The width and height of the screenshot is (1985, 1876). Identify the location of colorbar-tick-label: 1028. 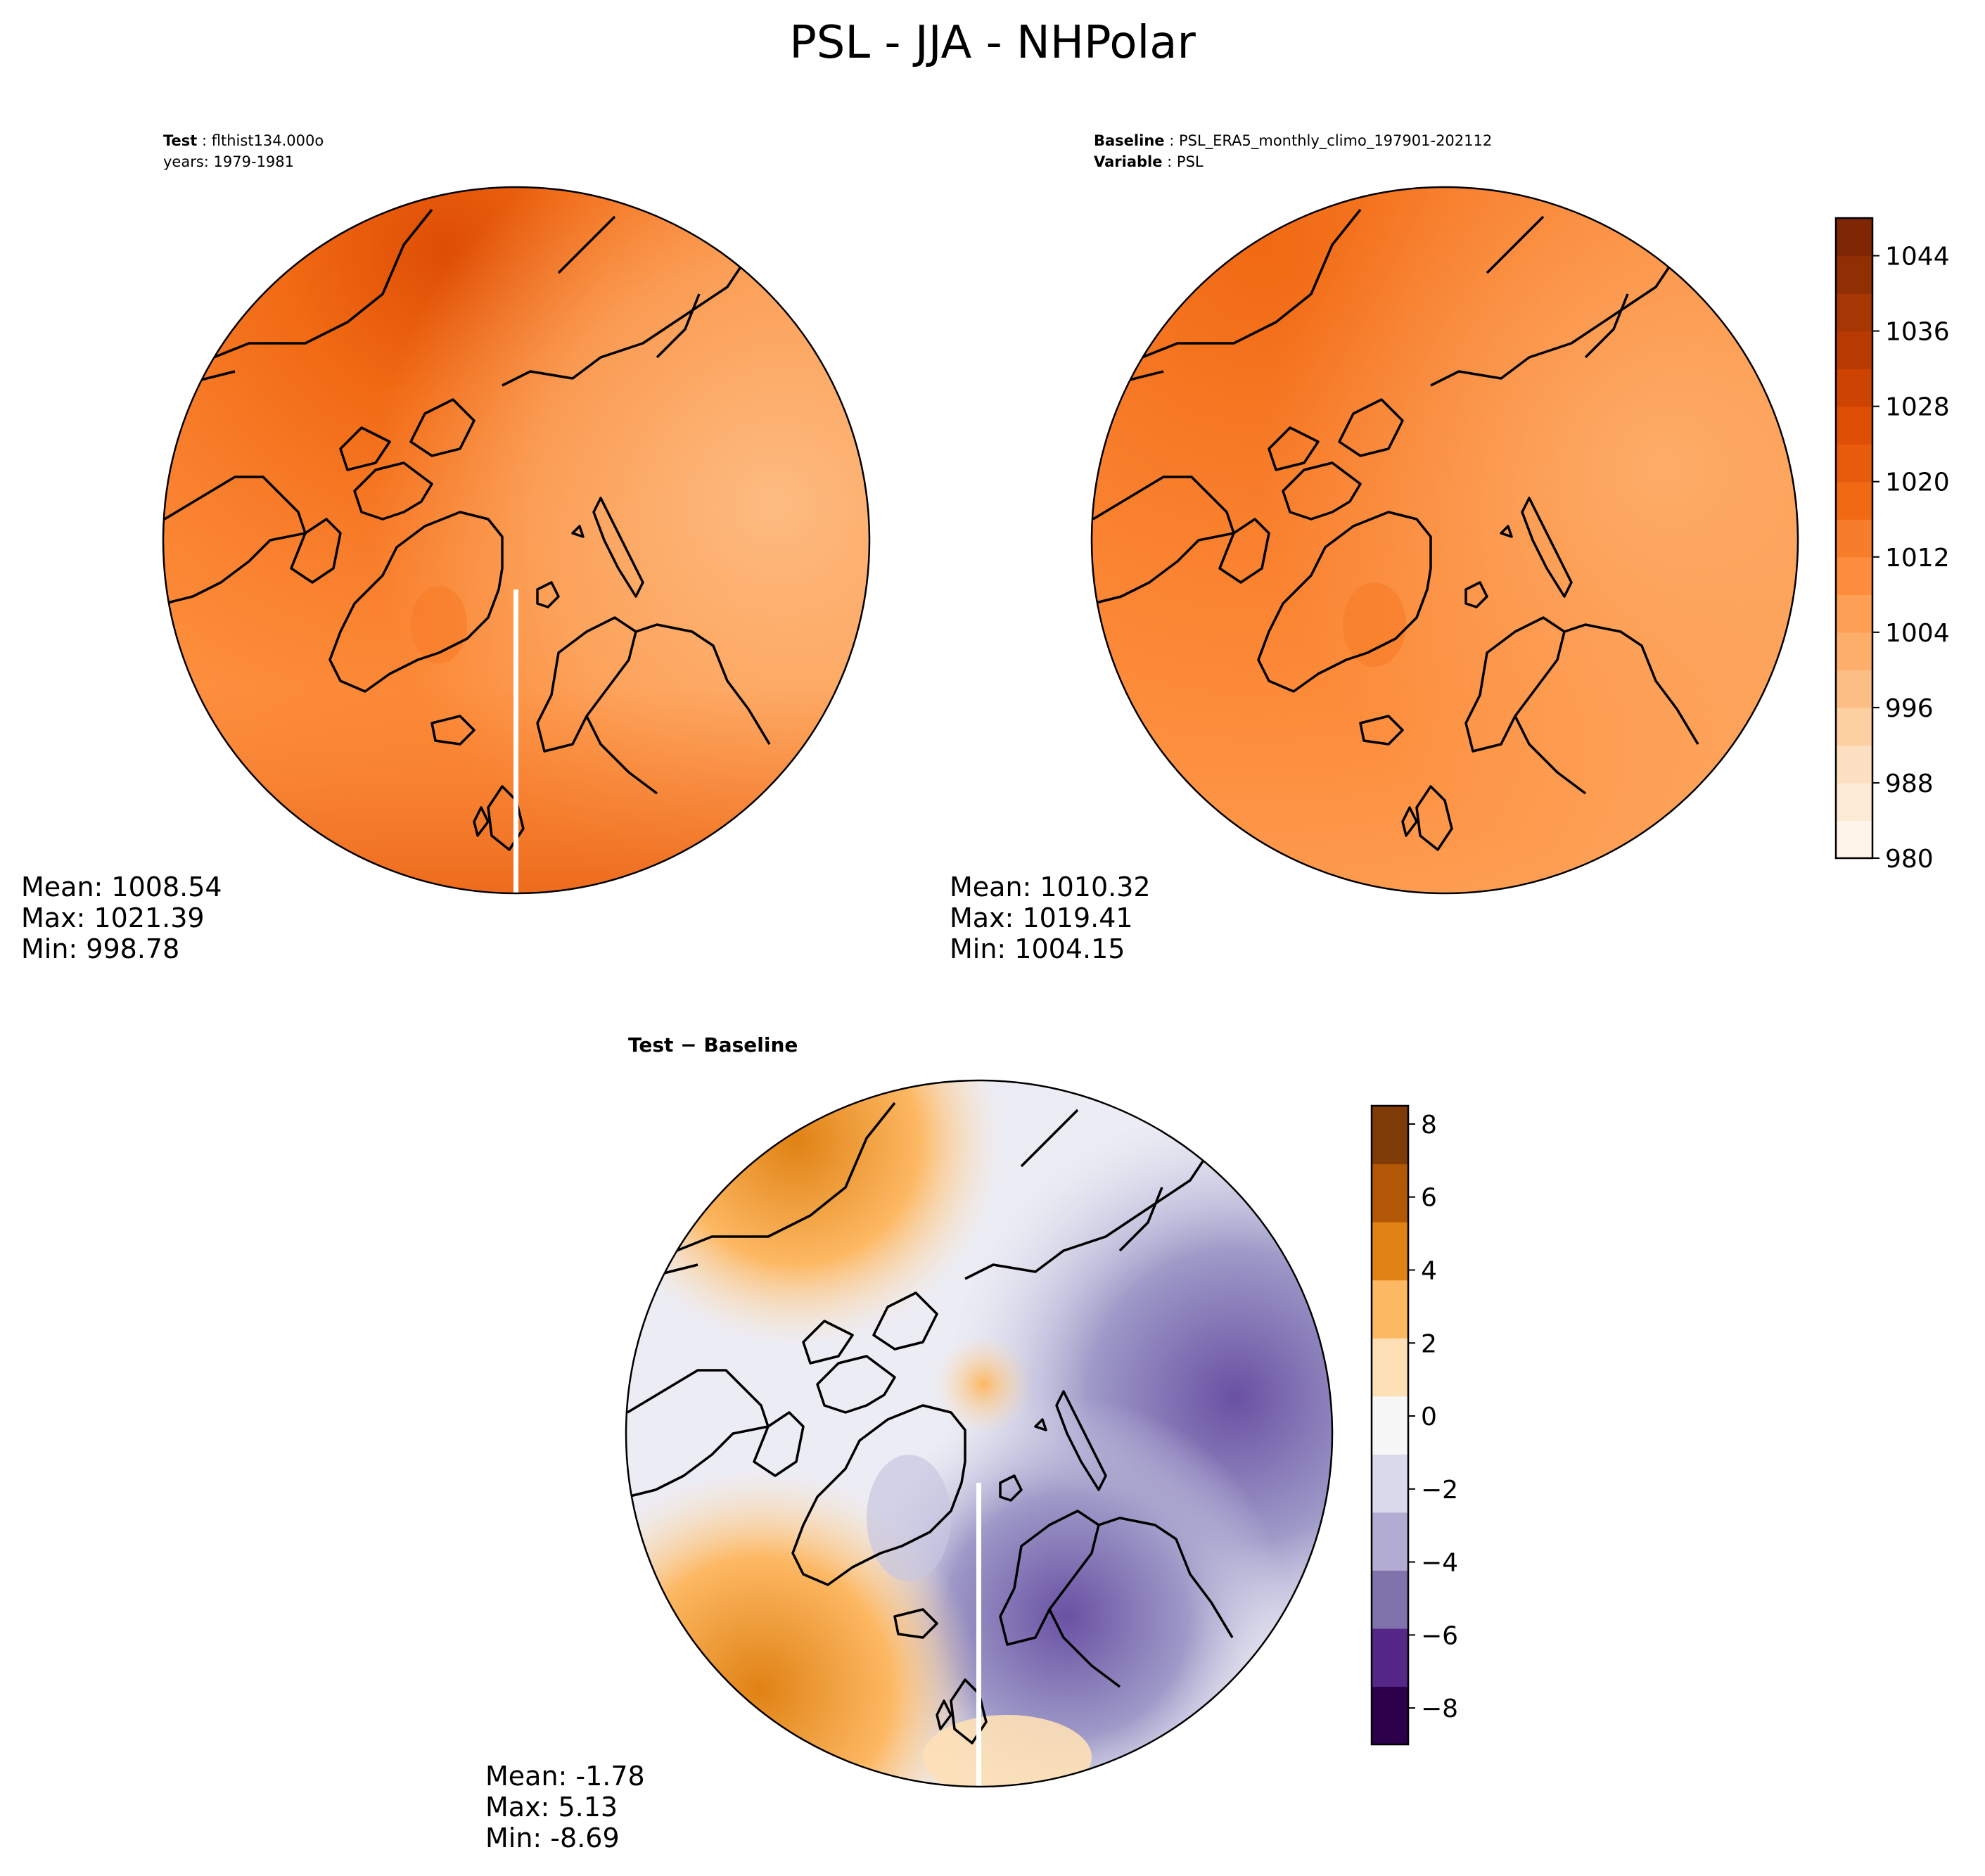
(1918, 407).